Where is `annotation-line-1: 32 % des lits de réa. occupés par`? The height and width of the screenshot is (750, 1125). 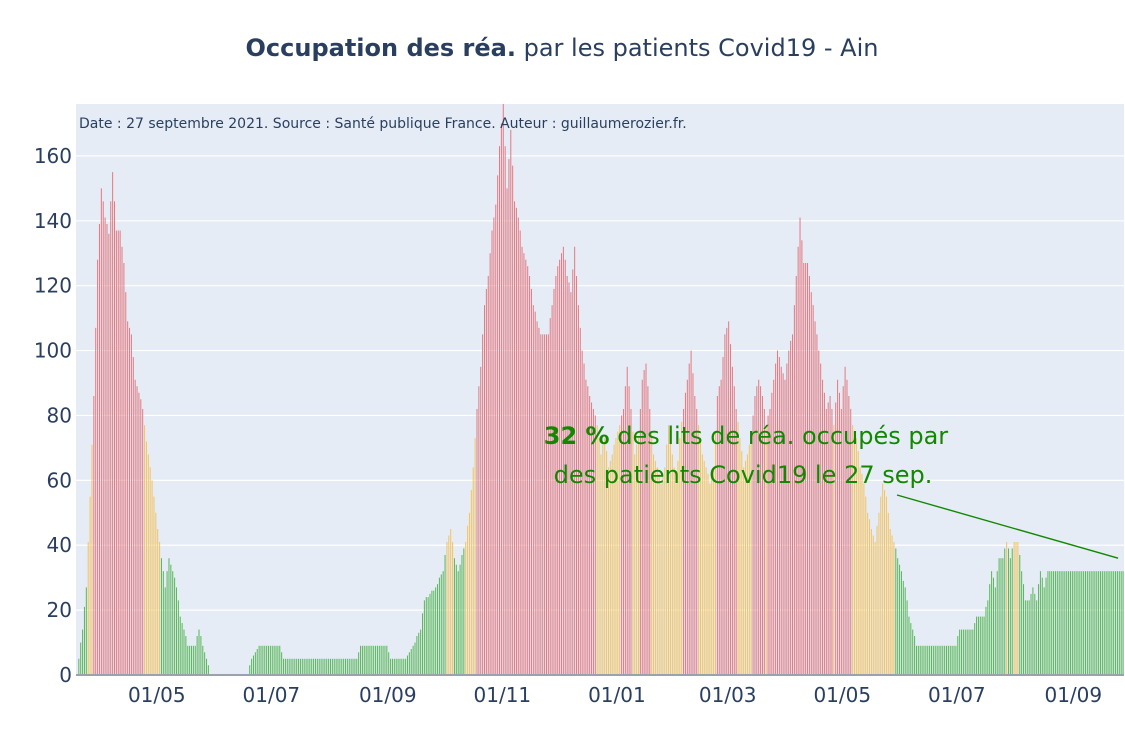 annotation-line-1: 32 % des lits de réa. occupés par is located at coordinates (746, 436).